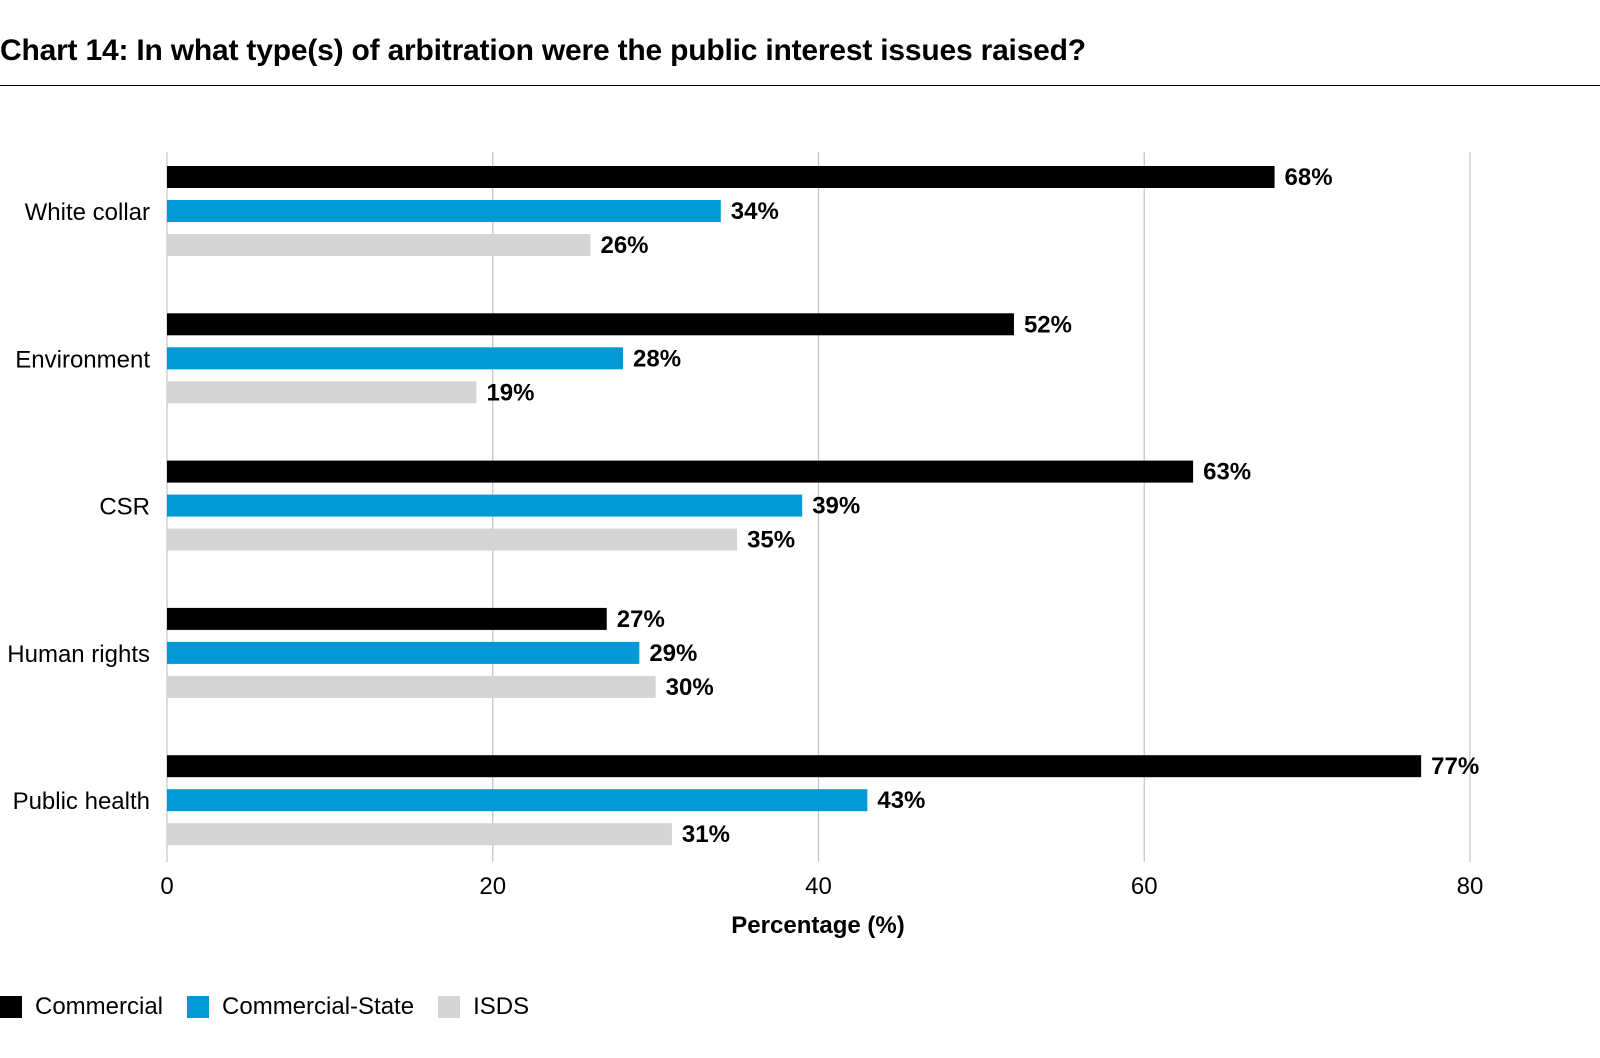 This screenshot has height=1058, width=1600. I want to click on category-label: Public health, so click(81, 801).